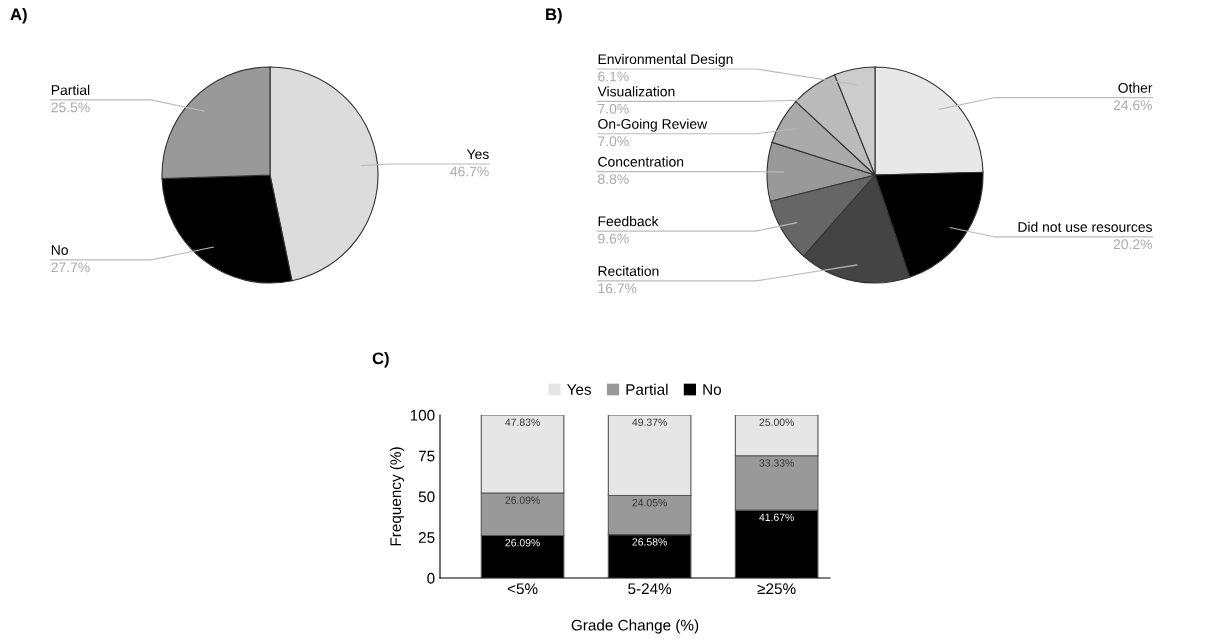  I want to click on data-label: 33.33%, so click(776, 463).